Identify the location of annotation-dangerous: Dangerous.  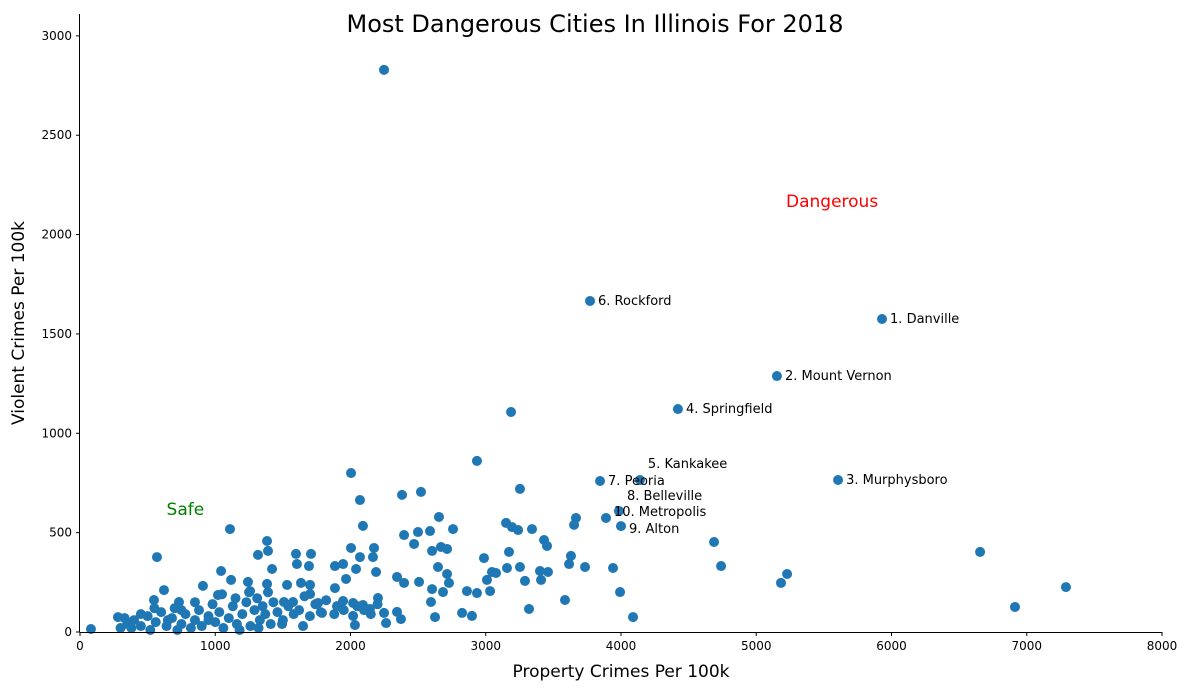
(832, 202).